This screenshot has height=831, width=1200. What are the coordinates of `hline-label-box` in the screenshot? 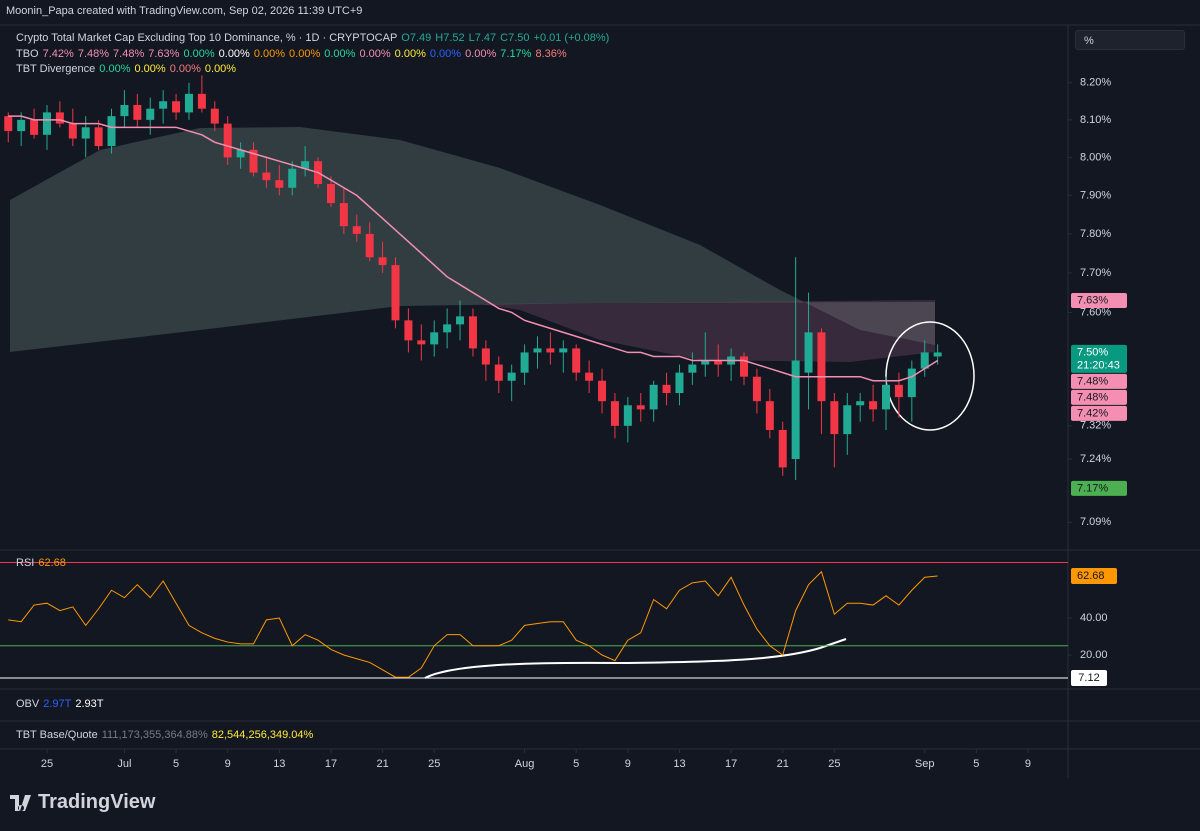 It's located at (1089, 678).